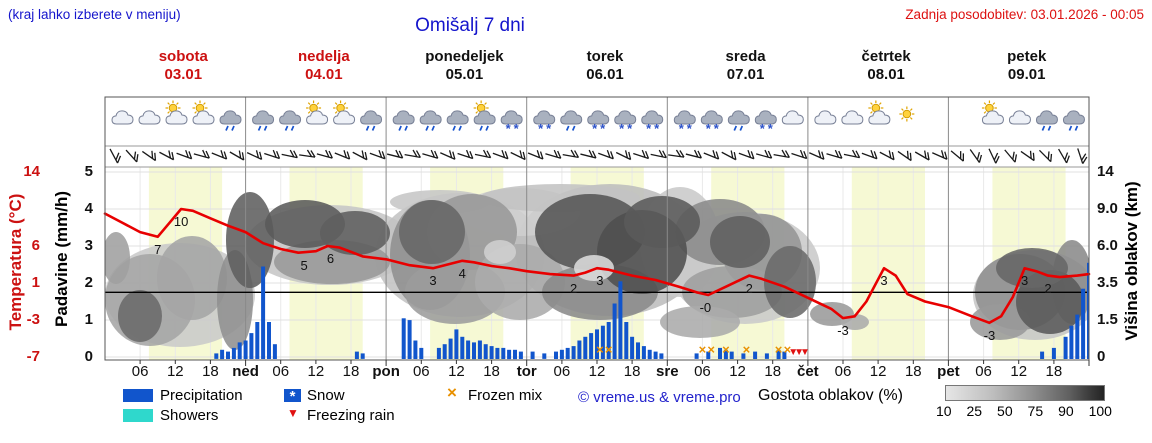 The height and width of the screenshot is (443, 1152). Describe the element at coordinates (470, 25) in the screenshot. I see `page-title: Omišalj 7 dni` at that location.